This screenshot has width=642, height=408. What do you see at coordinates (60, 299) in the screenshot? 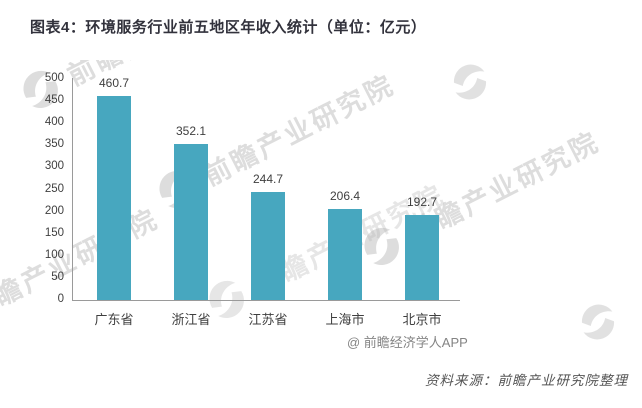
I see `y-tick-label: 0` at bounding box center [60, 299].